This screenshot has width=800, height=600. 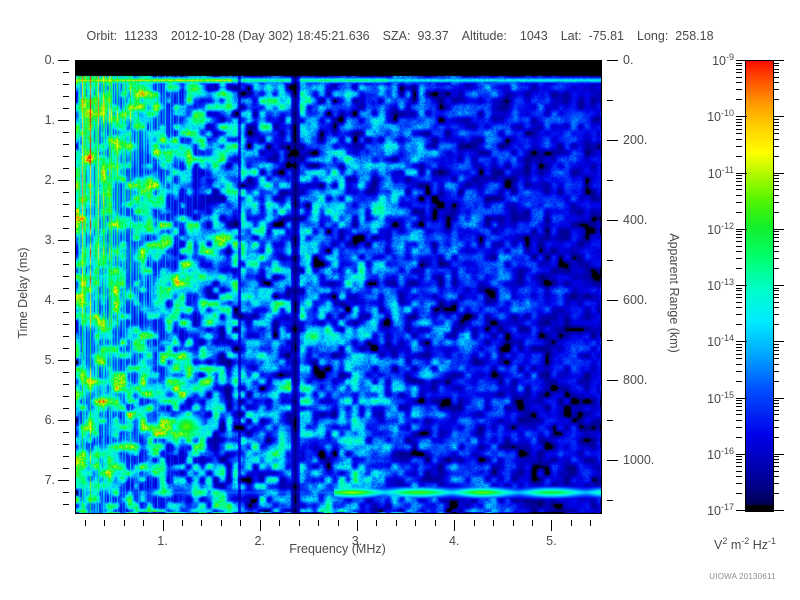 I want to click on time-delay-tick-label: 0., so click(x=49, y=60).